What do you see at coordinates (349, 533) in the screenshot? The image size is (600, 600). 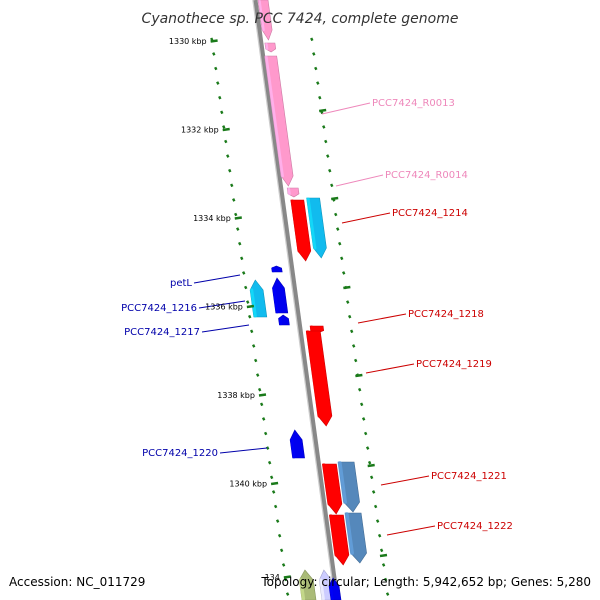 I see `feature-pcc7424-1222-steel-highlight` at bounding box center [349, 533].